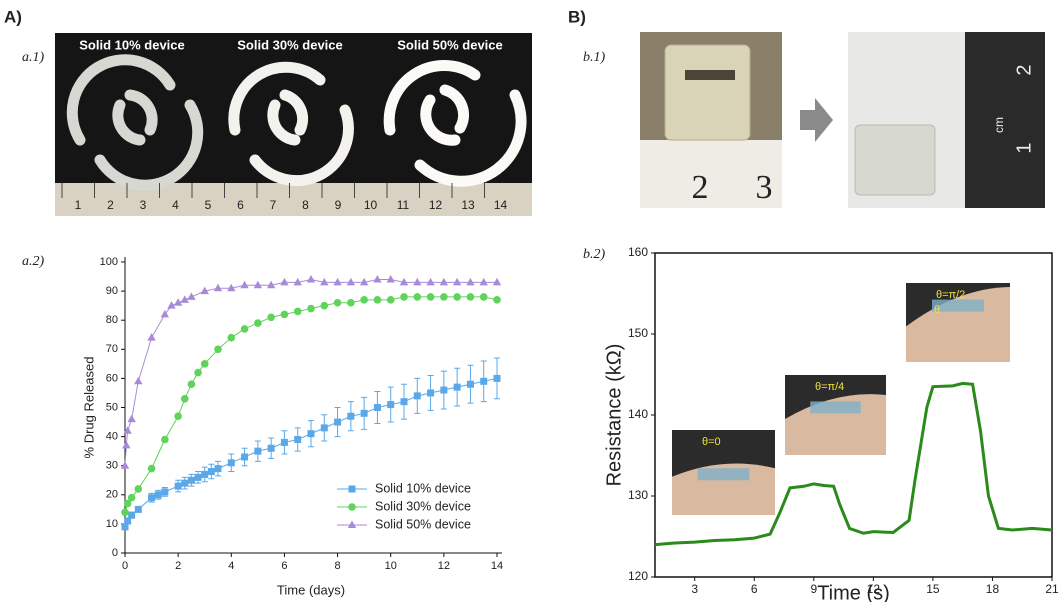  I want to click on ruler-number: 6, so click(240, 205).